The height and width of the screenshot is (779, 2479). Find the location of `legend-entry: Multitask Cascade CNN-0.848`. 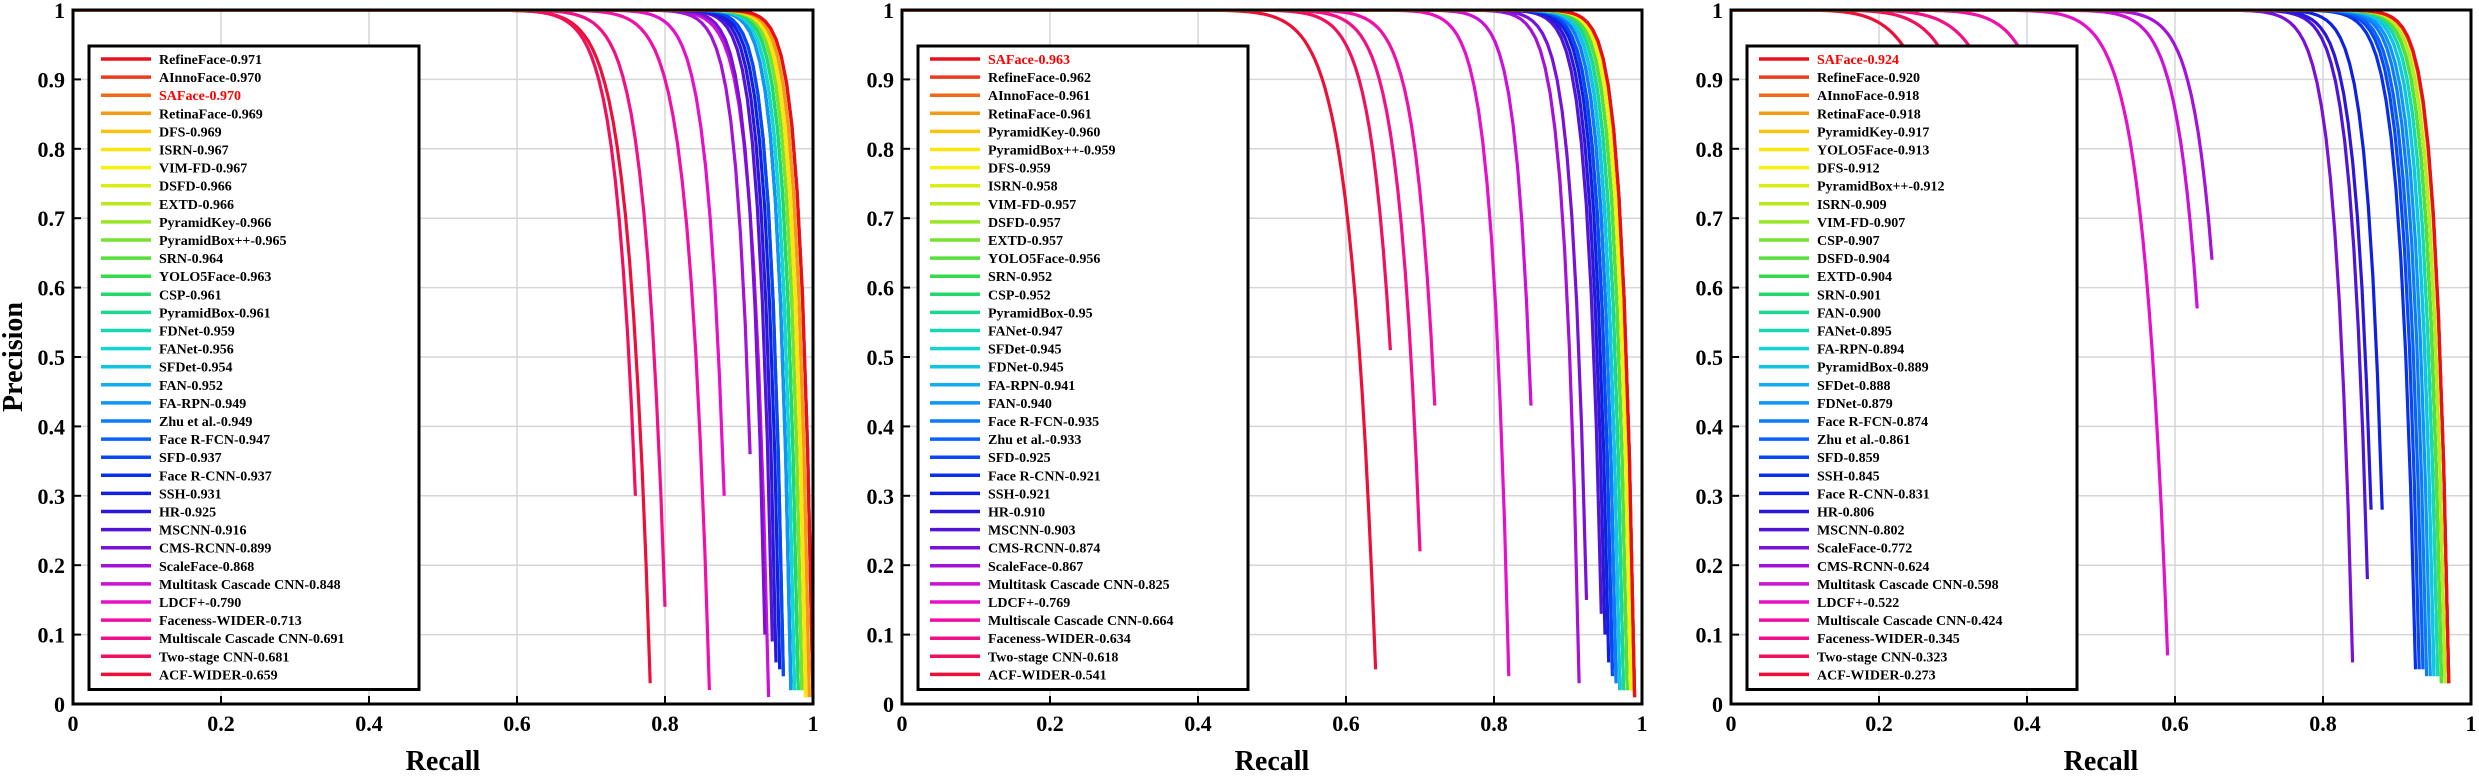

legend-entry: Multitask Cascade CNN-0.848 is located at coordinates (250, 585).